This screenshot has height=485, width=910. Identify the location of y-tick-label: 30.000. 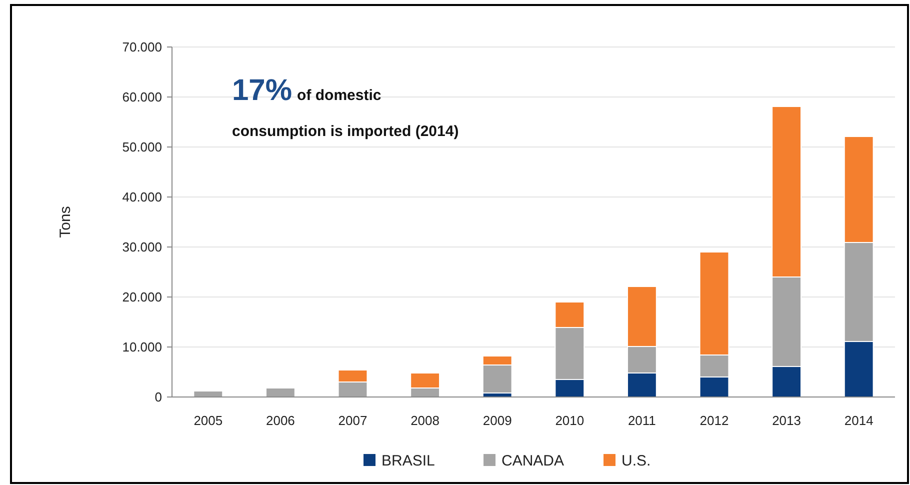
(142, 247).